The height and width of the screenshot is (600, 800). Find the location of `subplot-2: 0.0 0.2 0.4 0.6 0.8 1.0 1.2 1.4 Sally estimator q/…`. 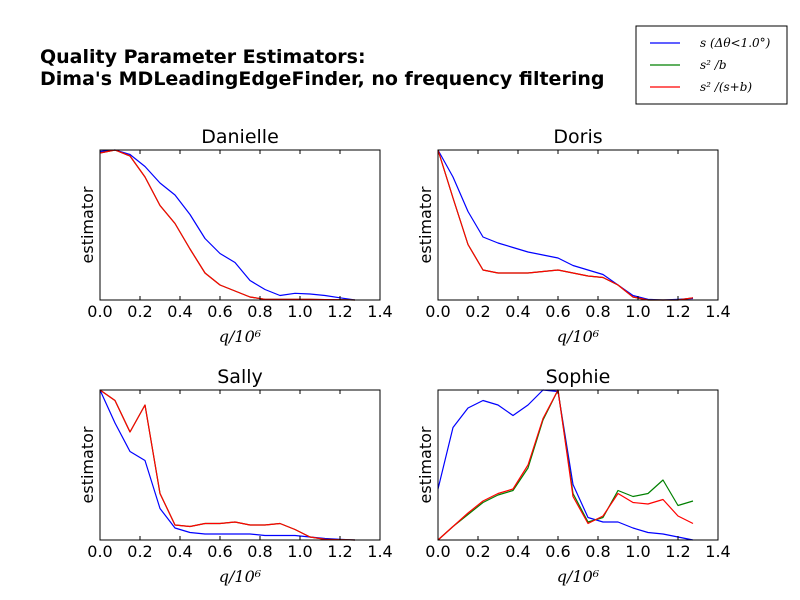

subplot-2: 0.0 0.2 0.4 0.6 0.8 1.0 1.2 1.4 Sally estimator q/… is located at coordinates (235, 476).